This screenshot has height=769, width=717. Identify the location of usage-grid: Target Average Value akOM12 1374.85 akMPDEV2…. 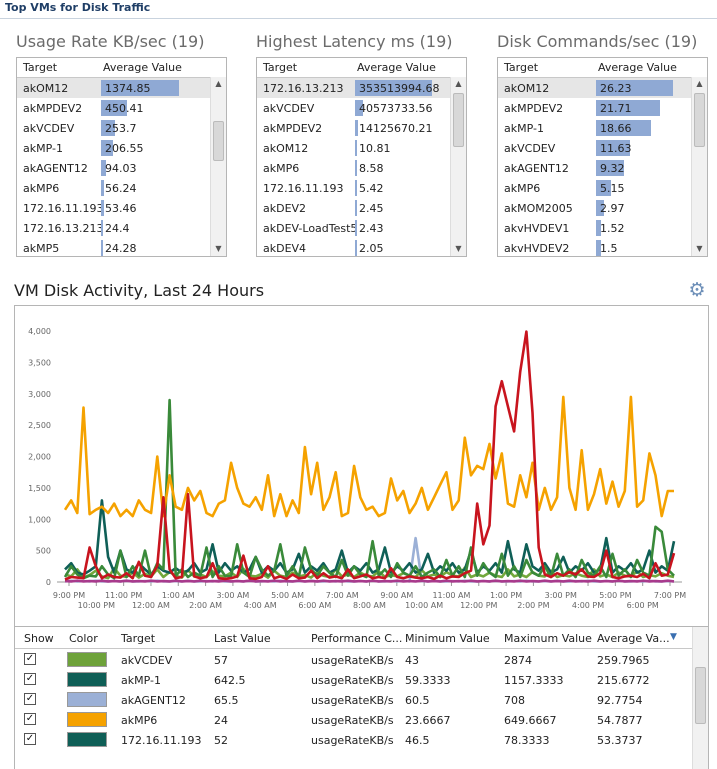
(121, 157).